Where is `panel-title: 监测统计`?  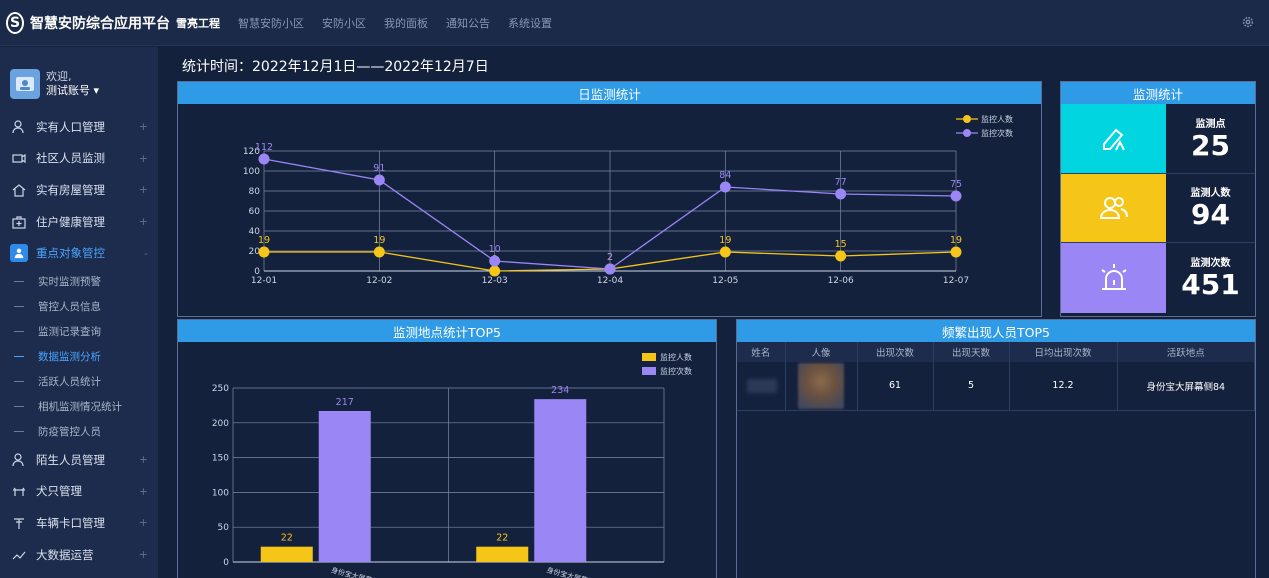 panel-title: 监测统计 is located at coordinates (1158, 93).